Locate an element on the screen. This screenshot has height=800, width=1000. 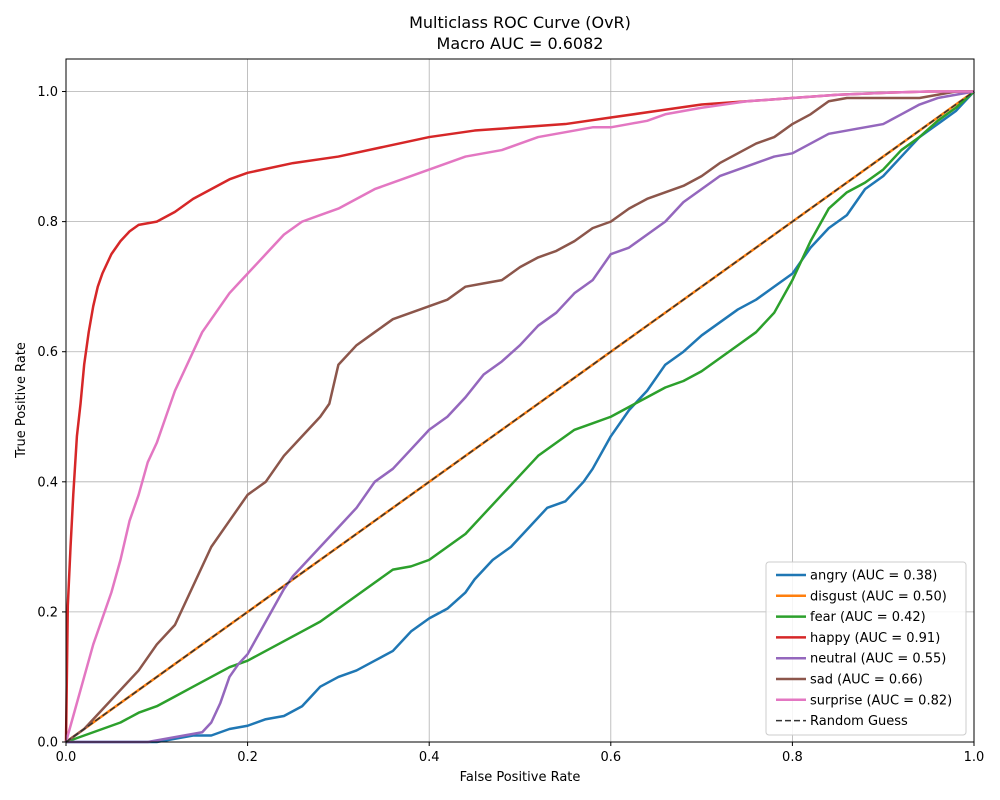
legend-label: Random Guess is located at coordinates (859, 721).